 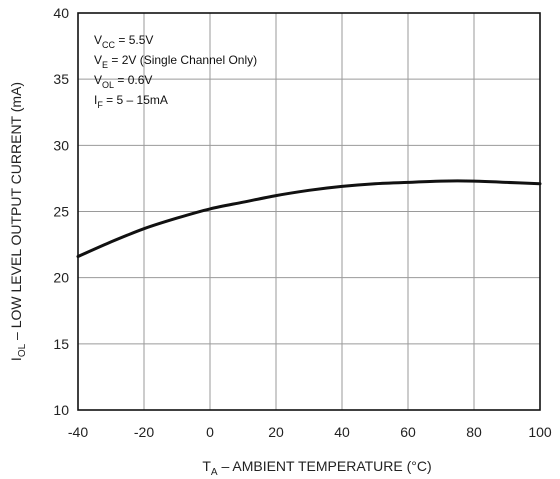 I want to click on y-axis-label-text: – LOW LEVEL OUTPUT CURRENT (mA), so click(x=16, y=213).